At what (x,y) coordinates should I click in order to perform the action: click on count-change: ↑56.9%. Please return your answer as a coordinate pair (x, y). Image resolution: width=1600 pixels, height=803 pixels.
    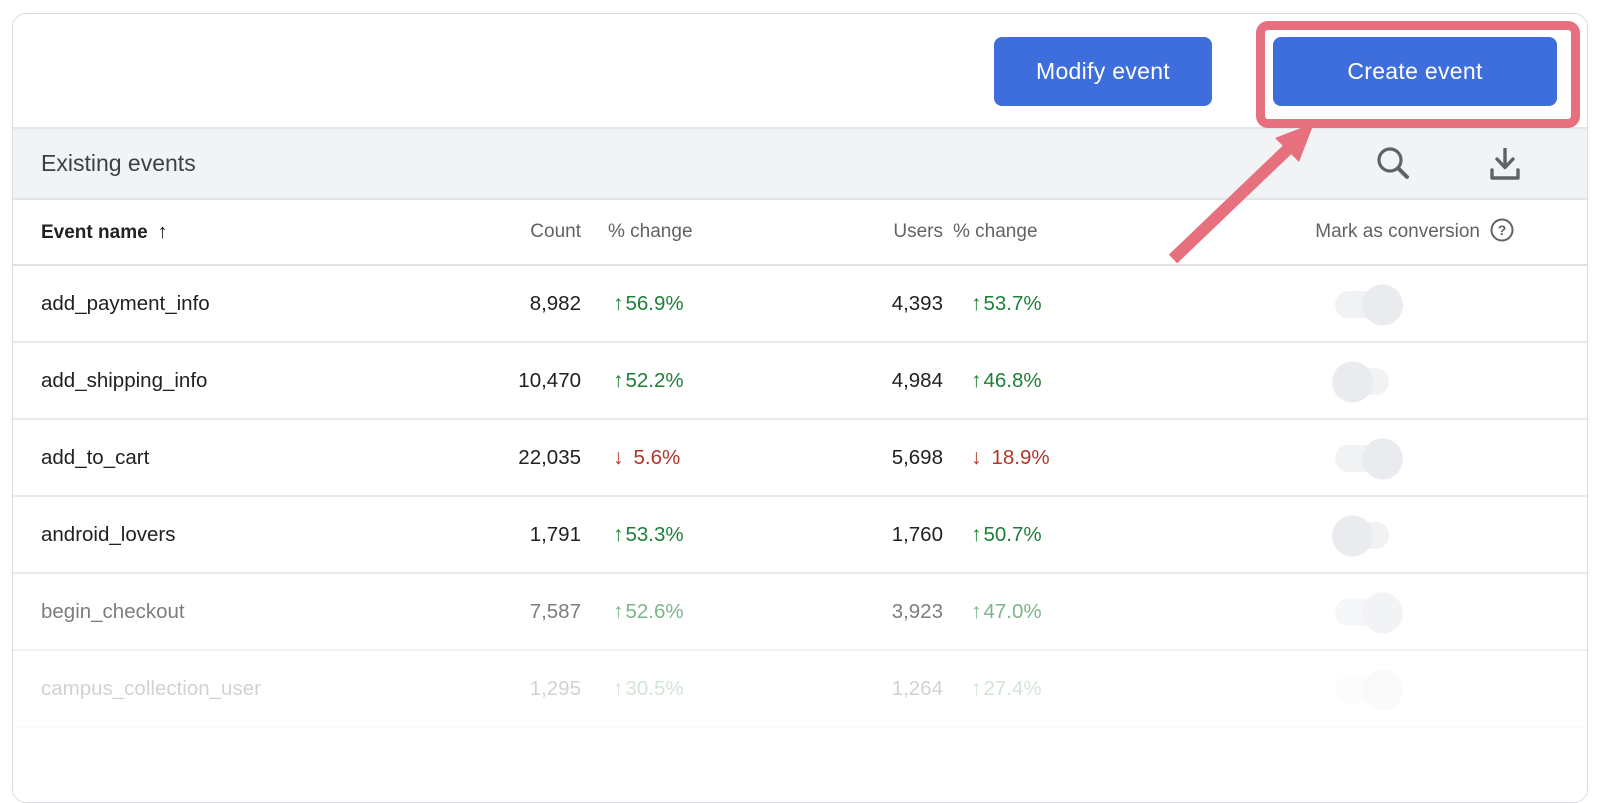
    Looking at the image, I should click on (648, 303).